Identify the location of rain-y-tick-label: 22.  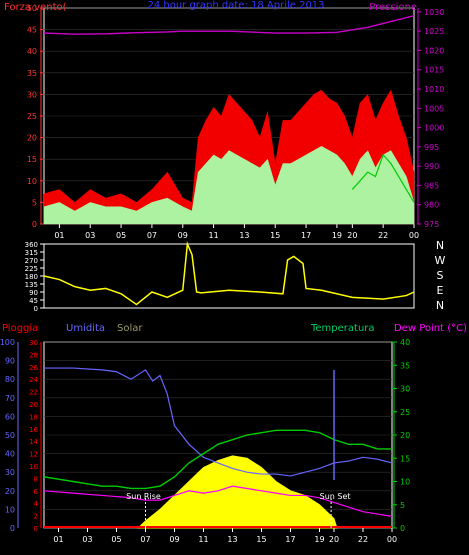
(33, 393).